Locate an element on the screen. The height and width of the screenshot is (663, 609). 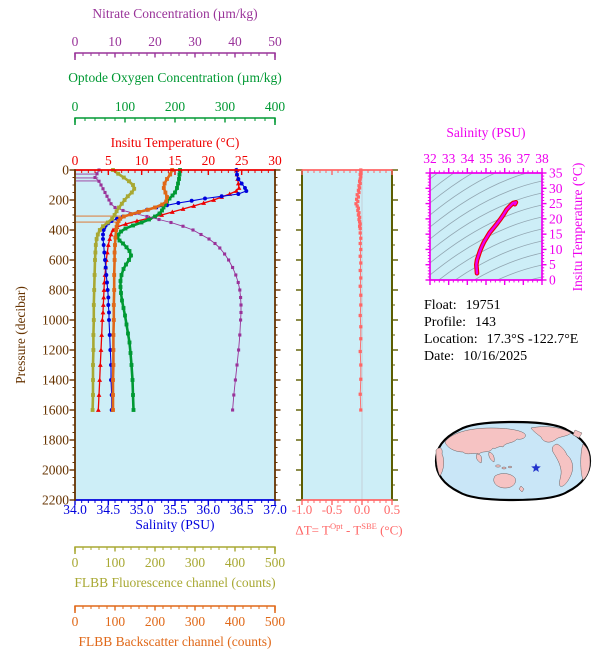
fluorescence-axis-title: FLBB Fluorescence channel (counts) is located at coordinates (175, 582).